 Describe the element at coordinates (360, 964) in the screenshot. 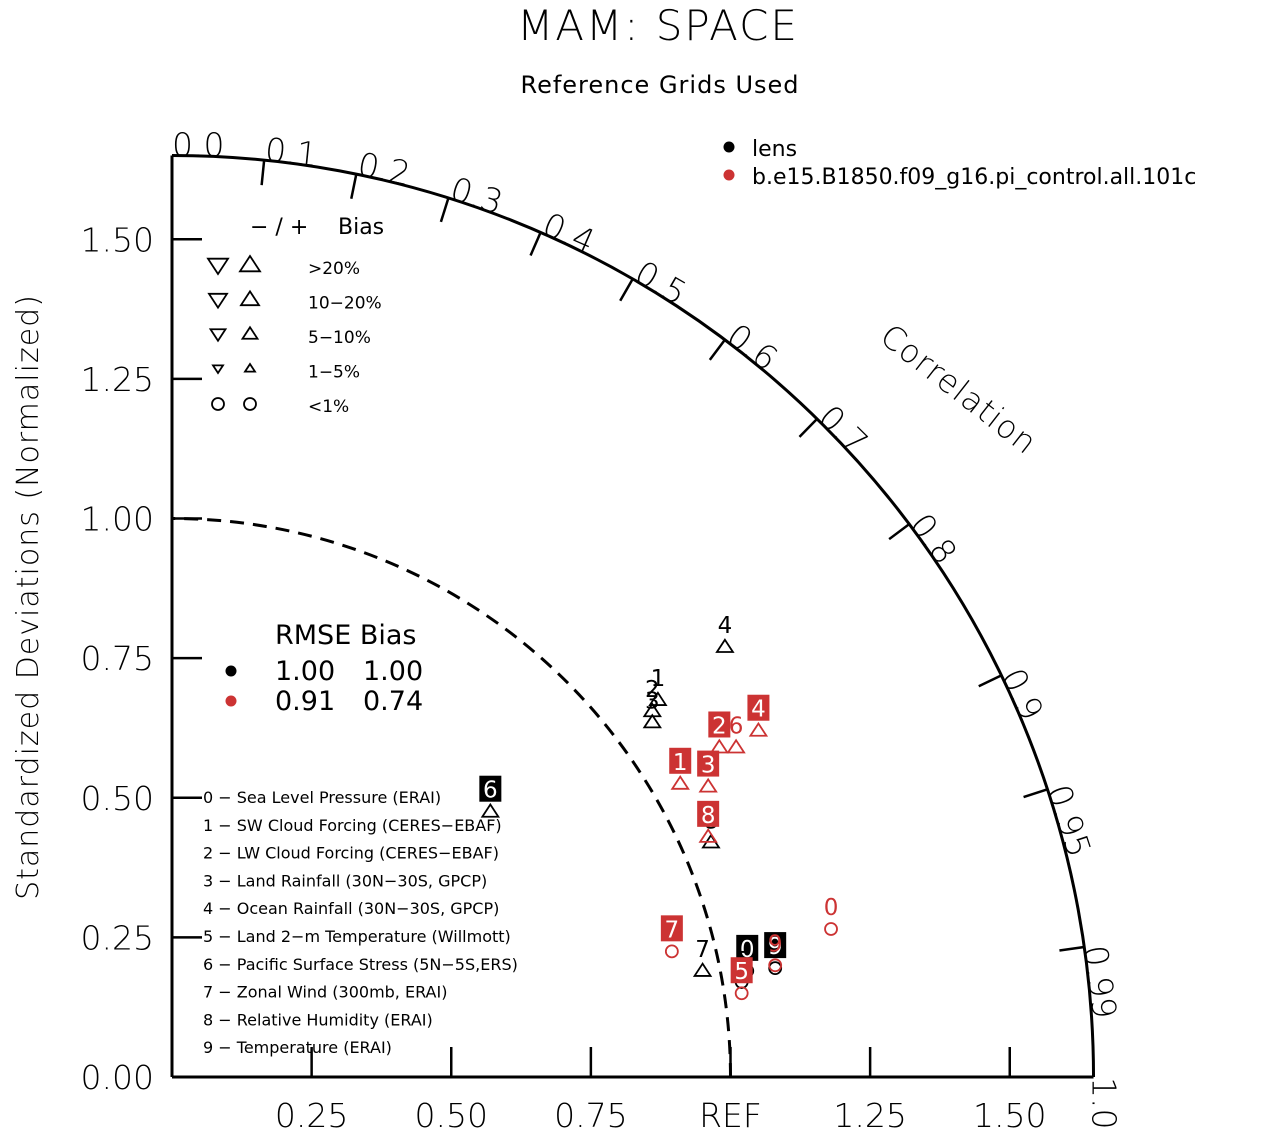

I see `variable-index-item: 6 − Pacific Surface Stress (5N−5S,ERS)` at that location.